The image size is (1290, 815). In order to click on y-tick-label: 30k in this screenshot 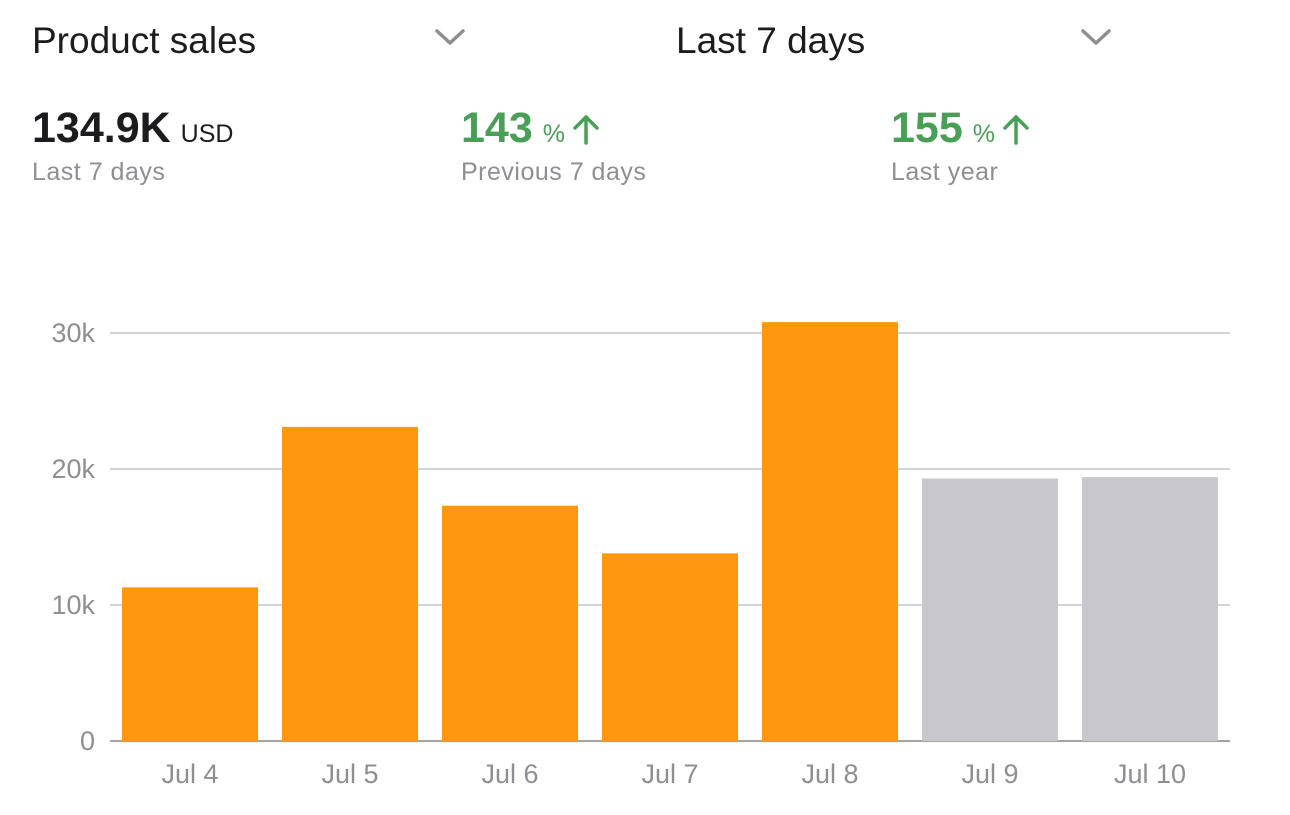, I will do `click(73, 333)`.